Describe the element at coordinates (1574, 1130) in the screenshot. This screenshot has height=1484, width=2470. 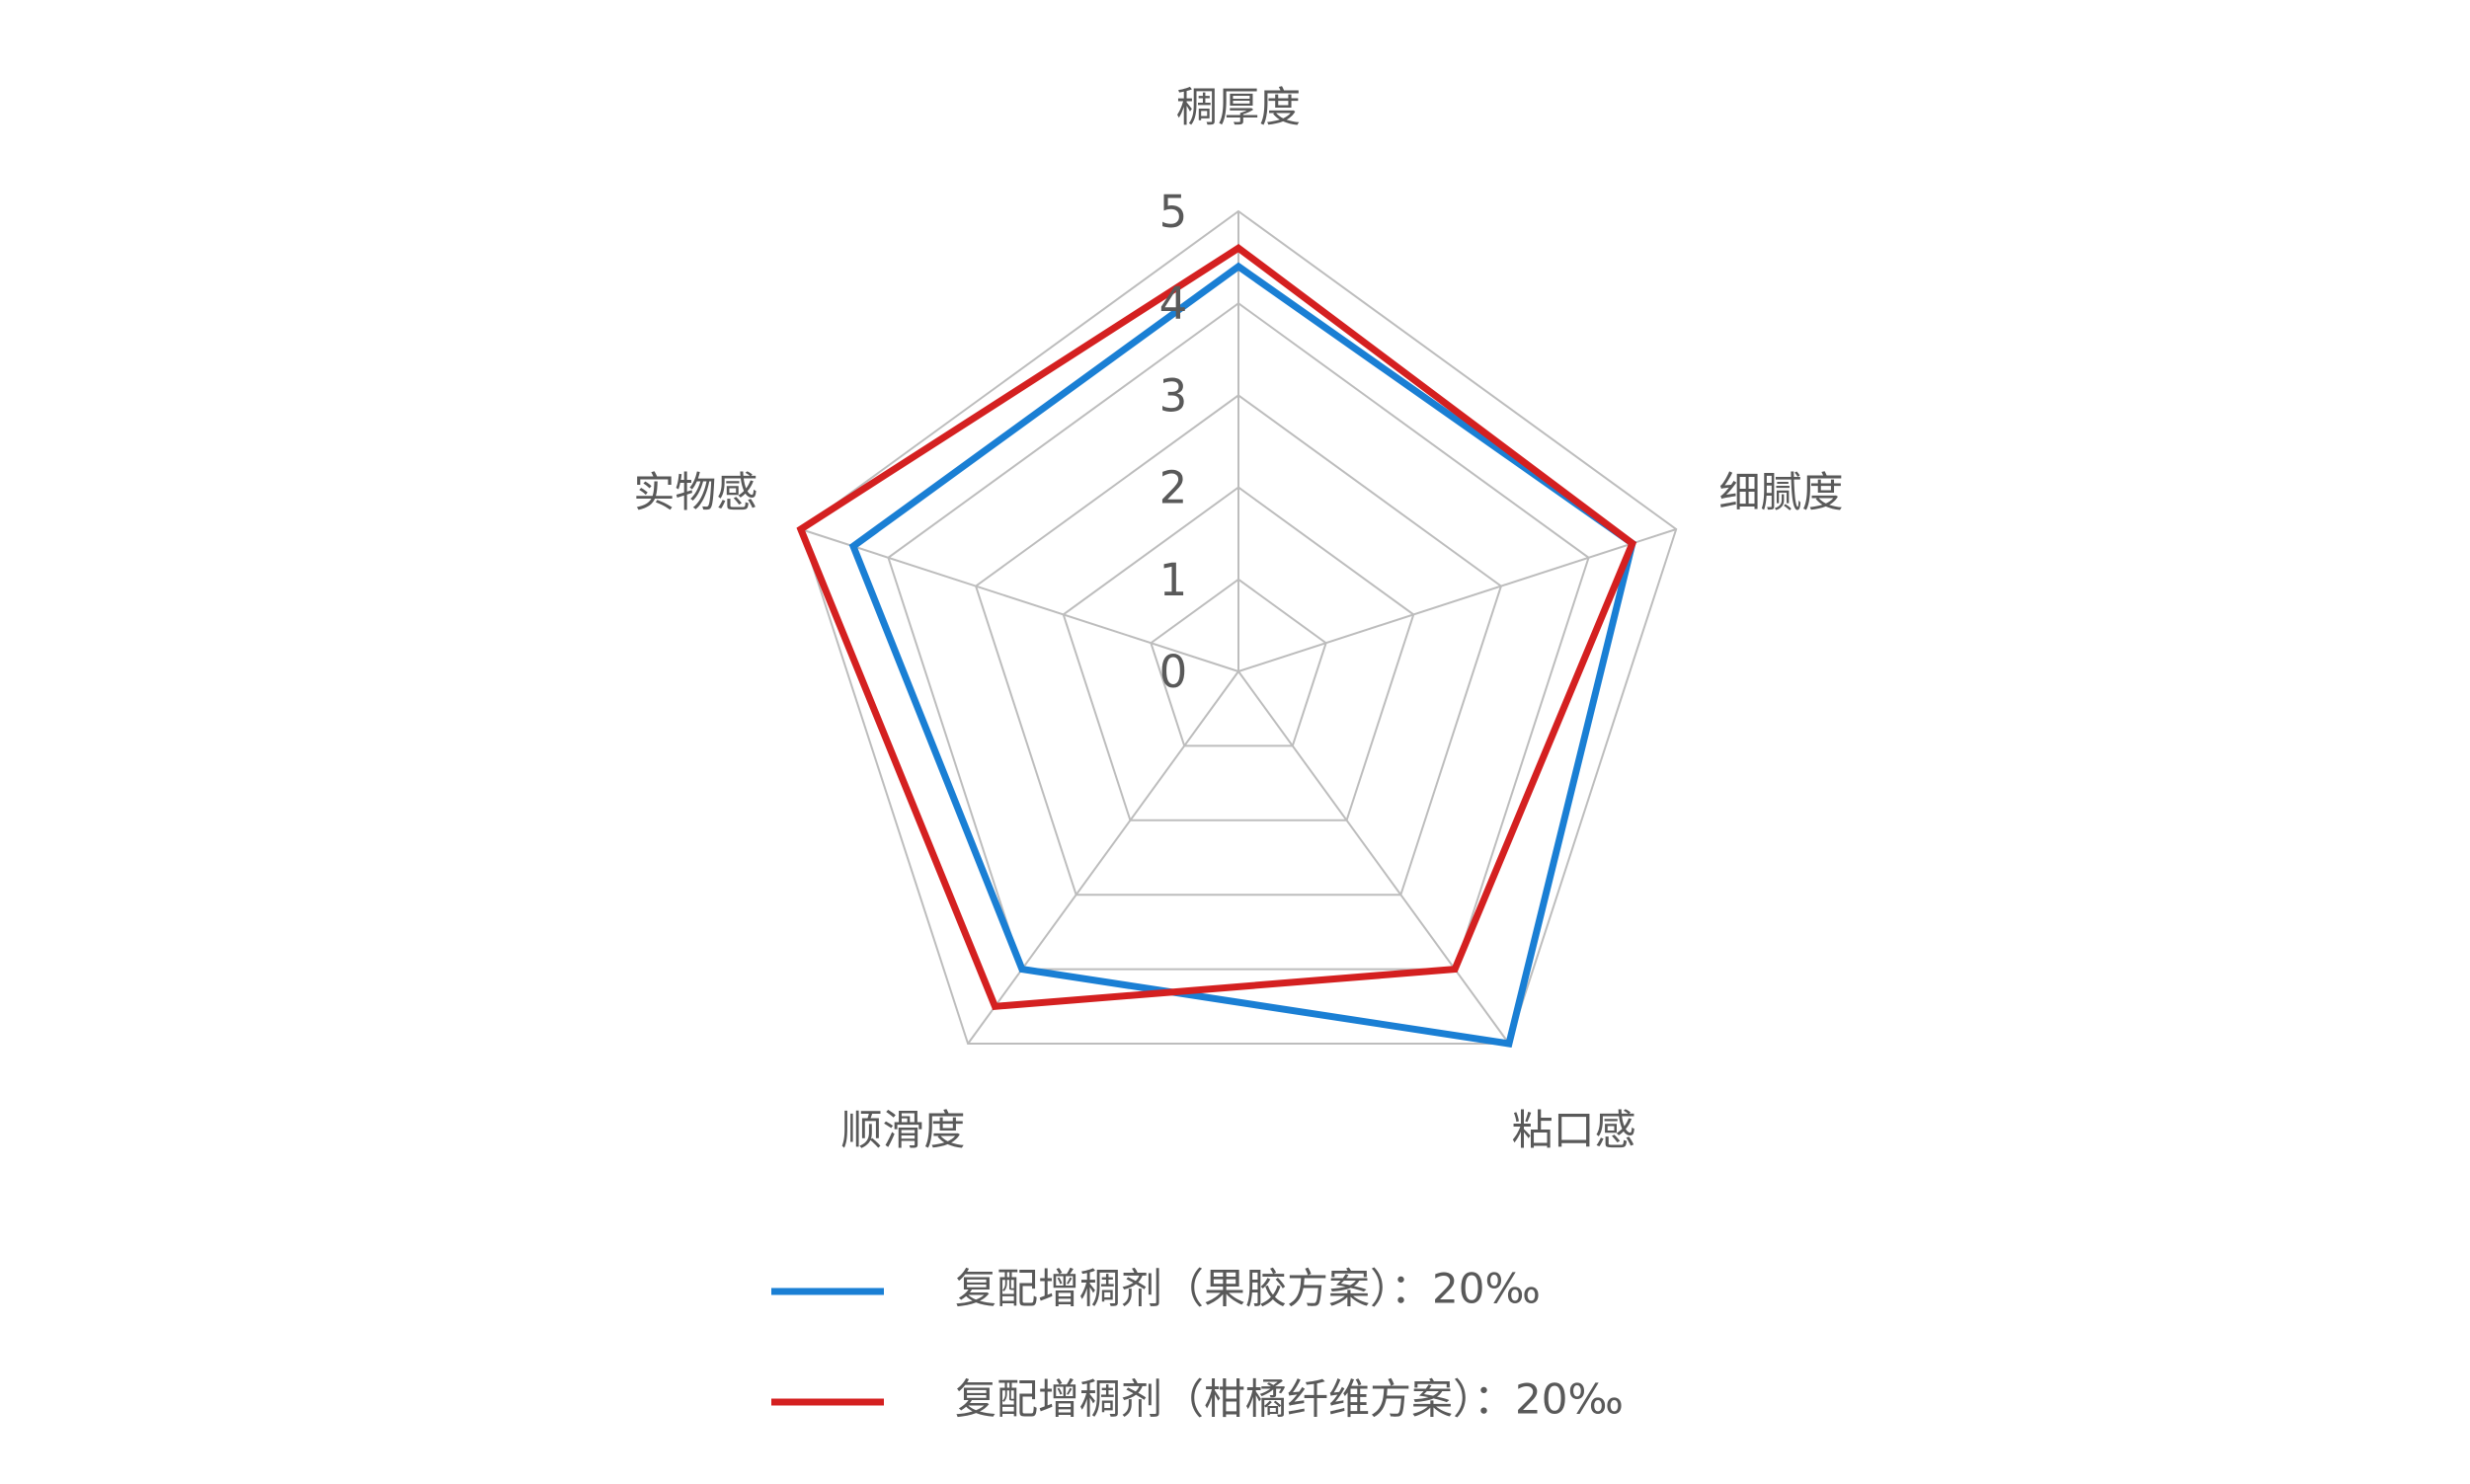
I see `axis-label: 粘口感` at that location.